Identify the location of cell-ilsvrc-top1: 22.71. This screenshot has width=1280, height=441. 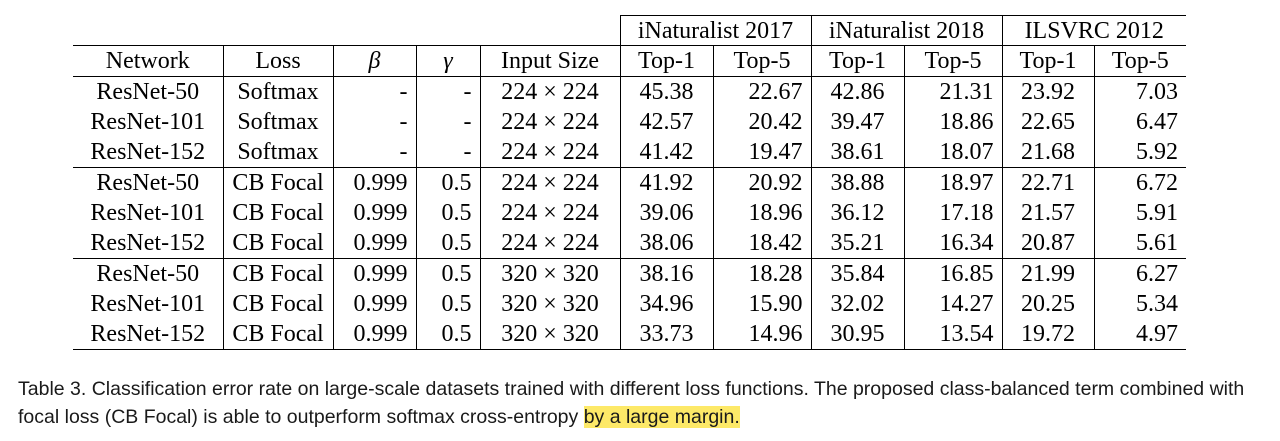
(1047, 182).